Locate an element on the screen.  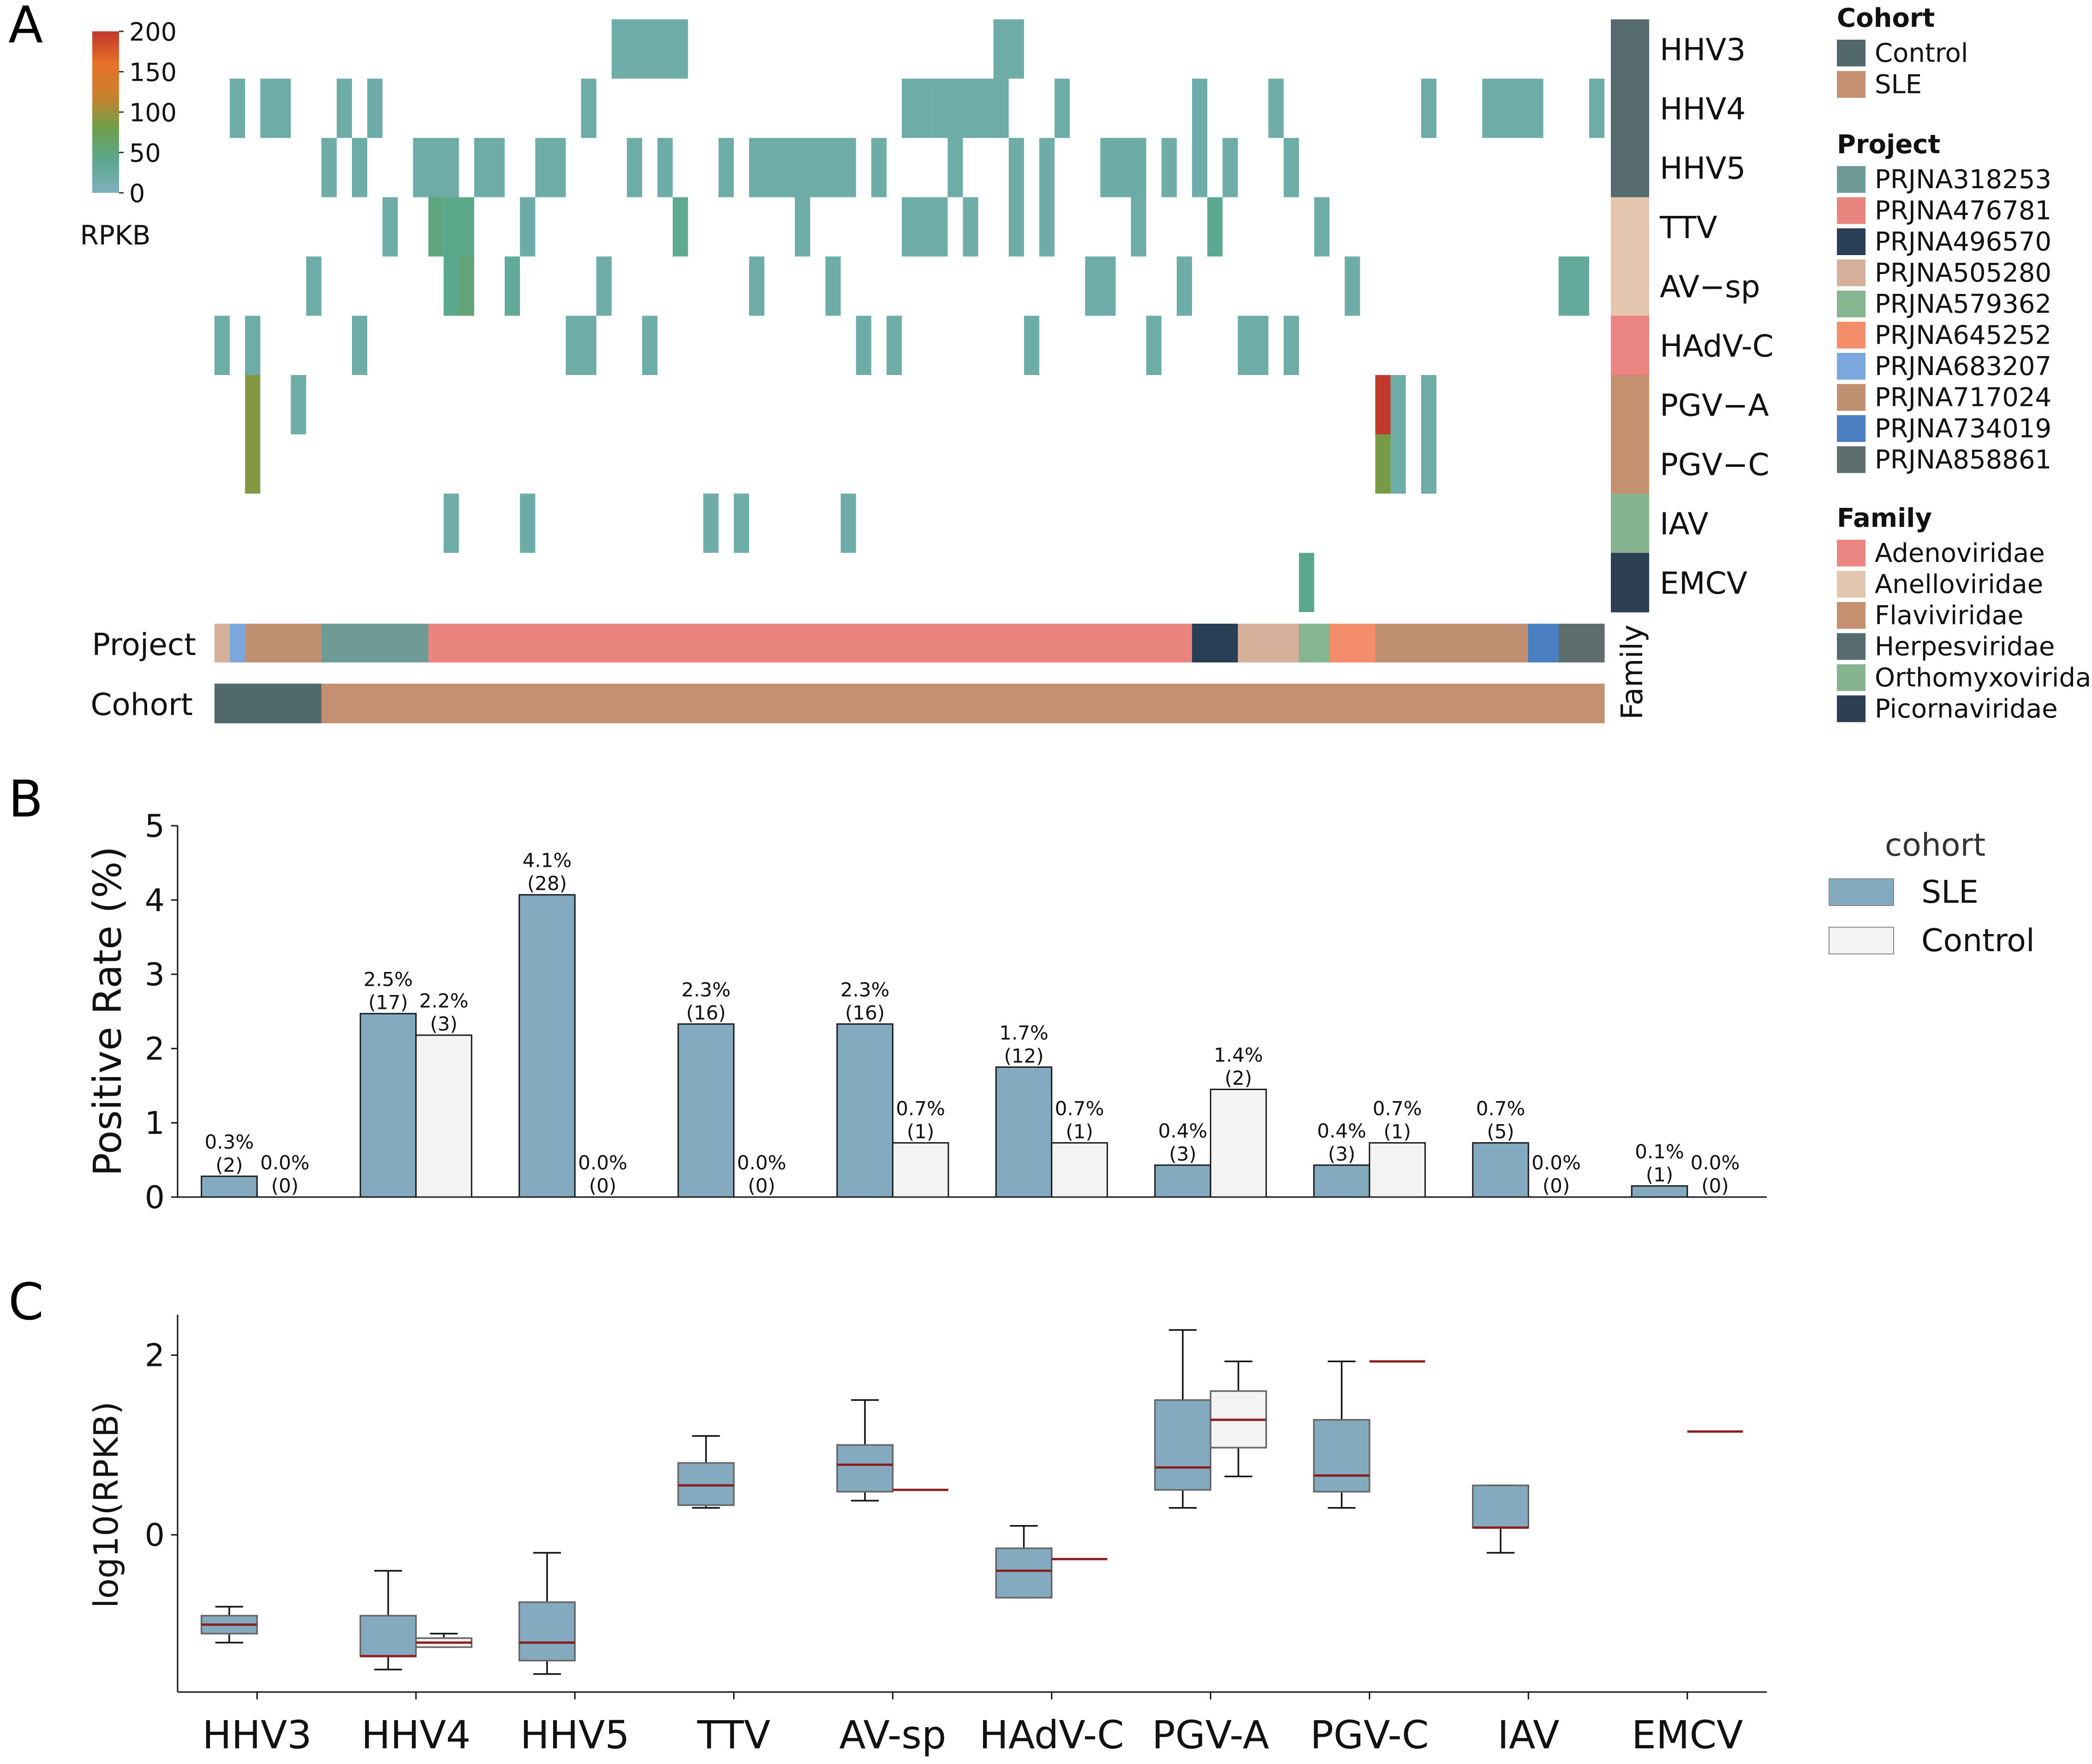
legend-label-project: PRJNA734019 is located at coordinates (1963, 429).